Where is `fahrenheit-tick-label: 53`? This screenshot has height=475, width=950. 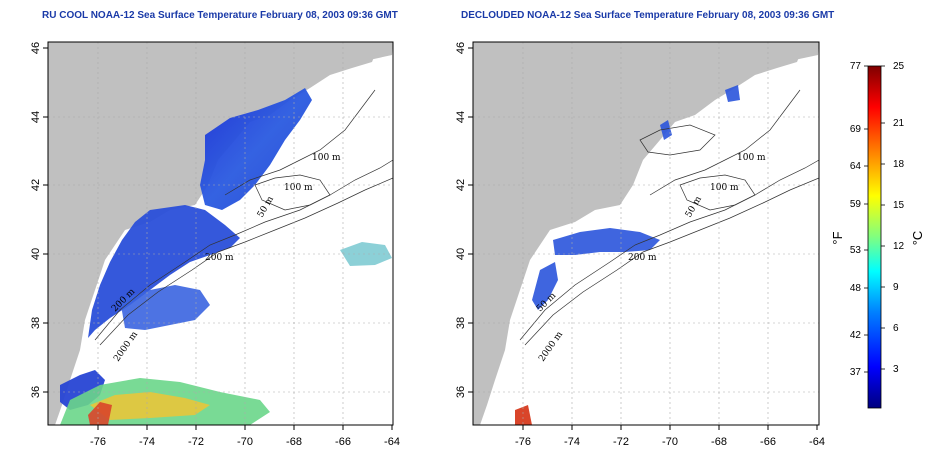
fahrenheit-tick-label: 53 is located at coordinates (856, 250).